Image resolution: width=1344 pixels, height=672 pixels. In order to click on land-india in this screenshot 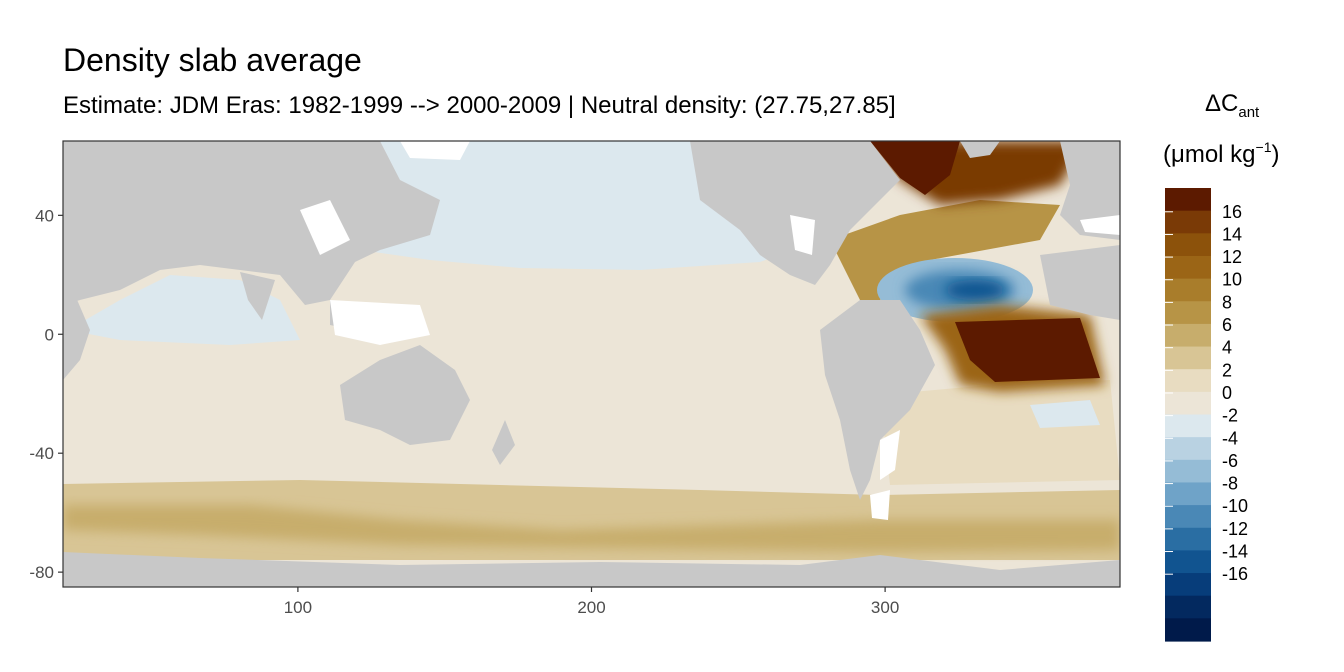, I will do `click(257, 296)`.